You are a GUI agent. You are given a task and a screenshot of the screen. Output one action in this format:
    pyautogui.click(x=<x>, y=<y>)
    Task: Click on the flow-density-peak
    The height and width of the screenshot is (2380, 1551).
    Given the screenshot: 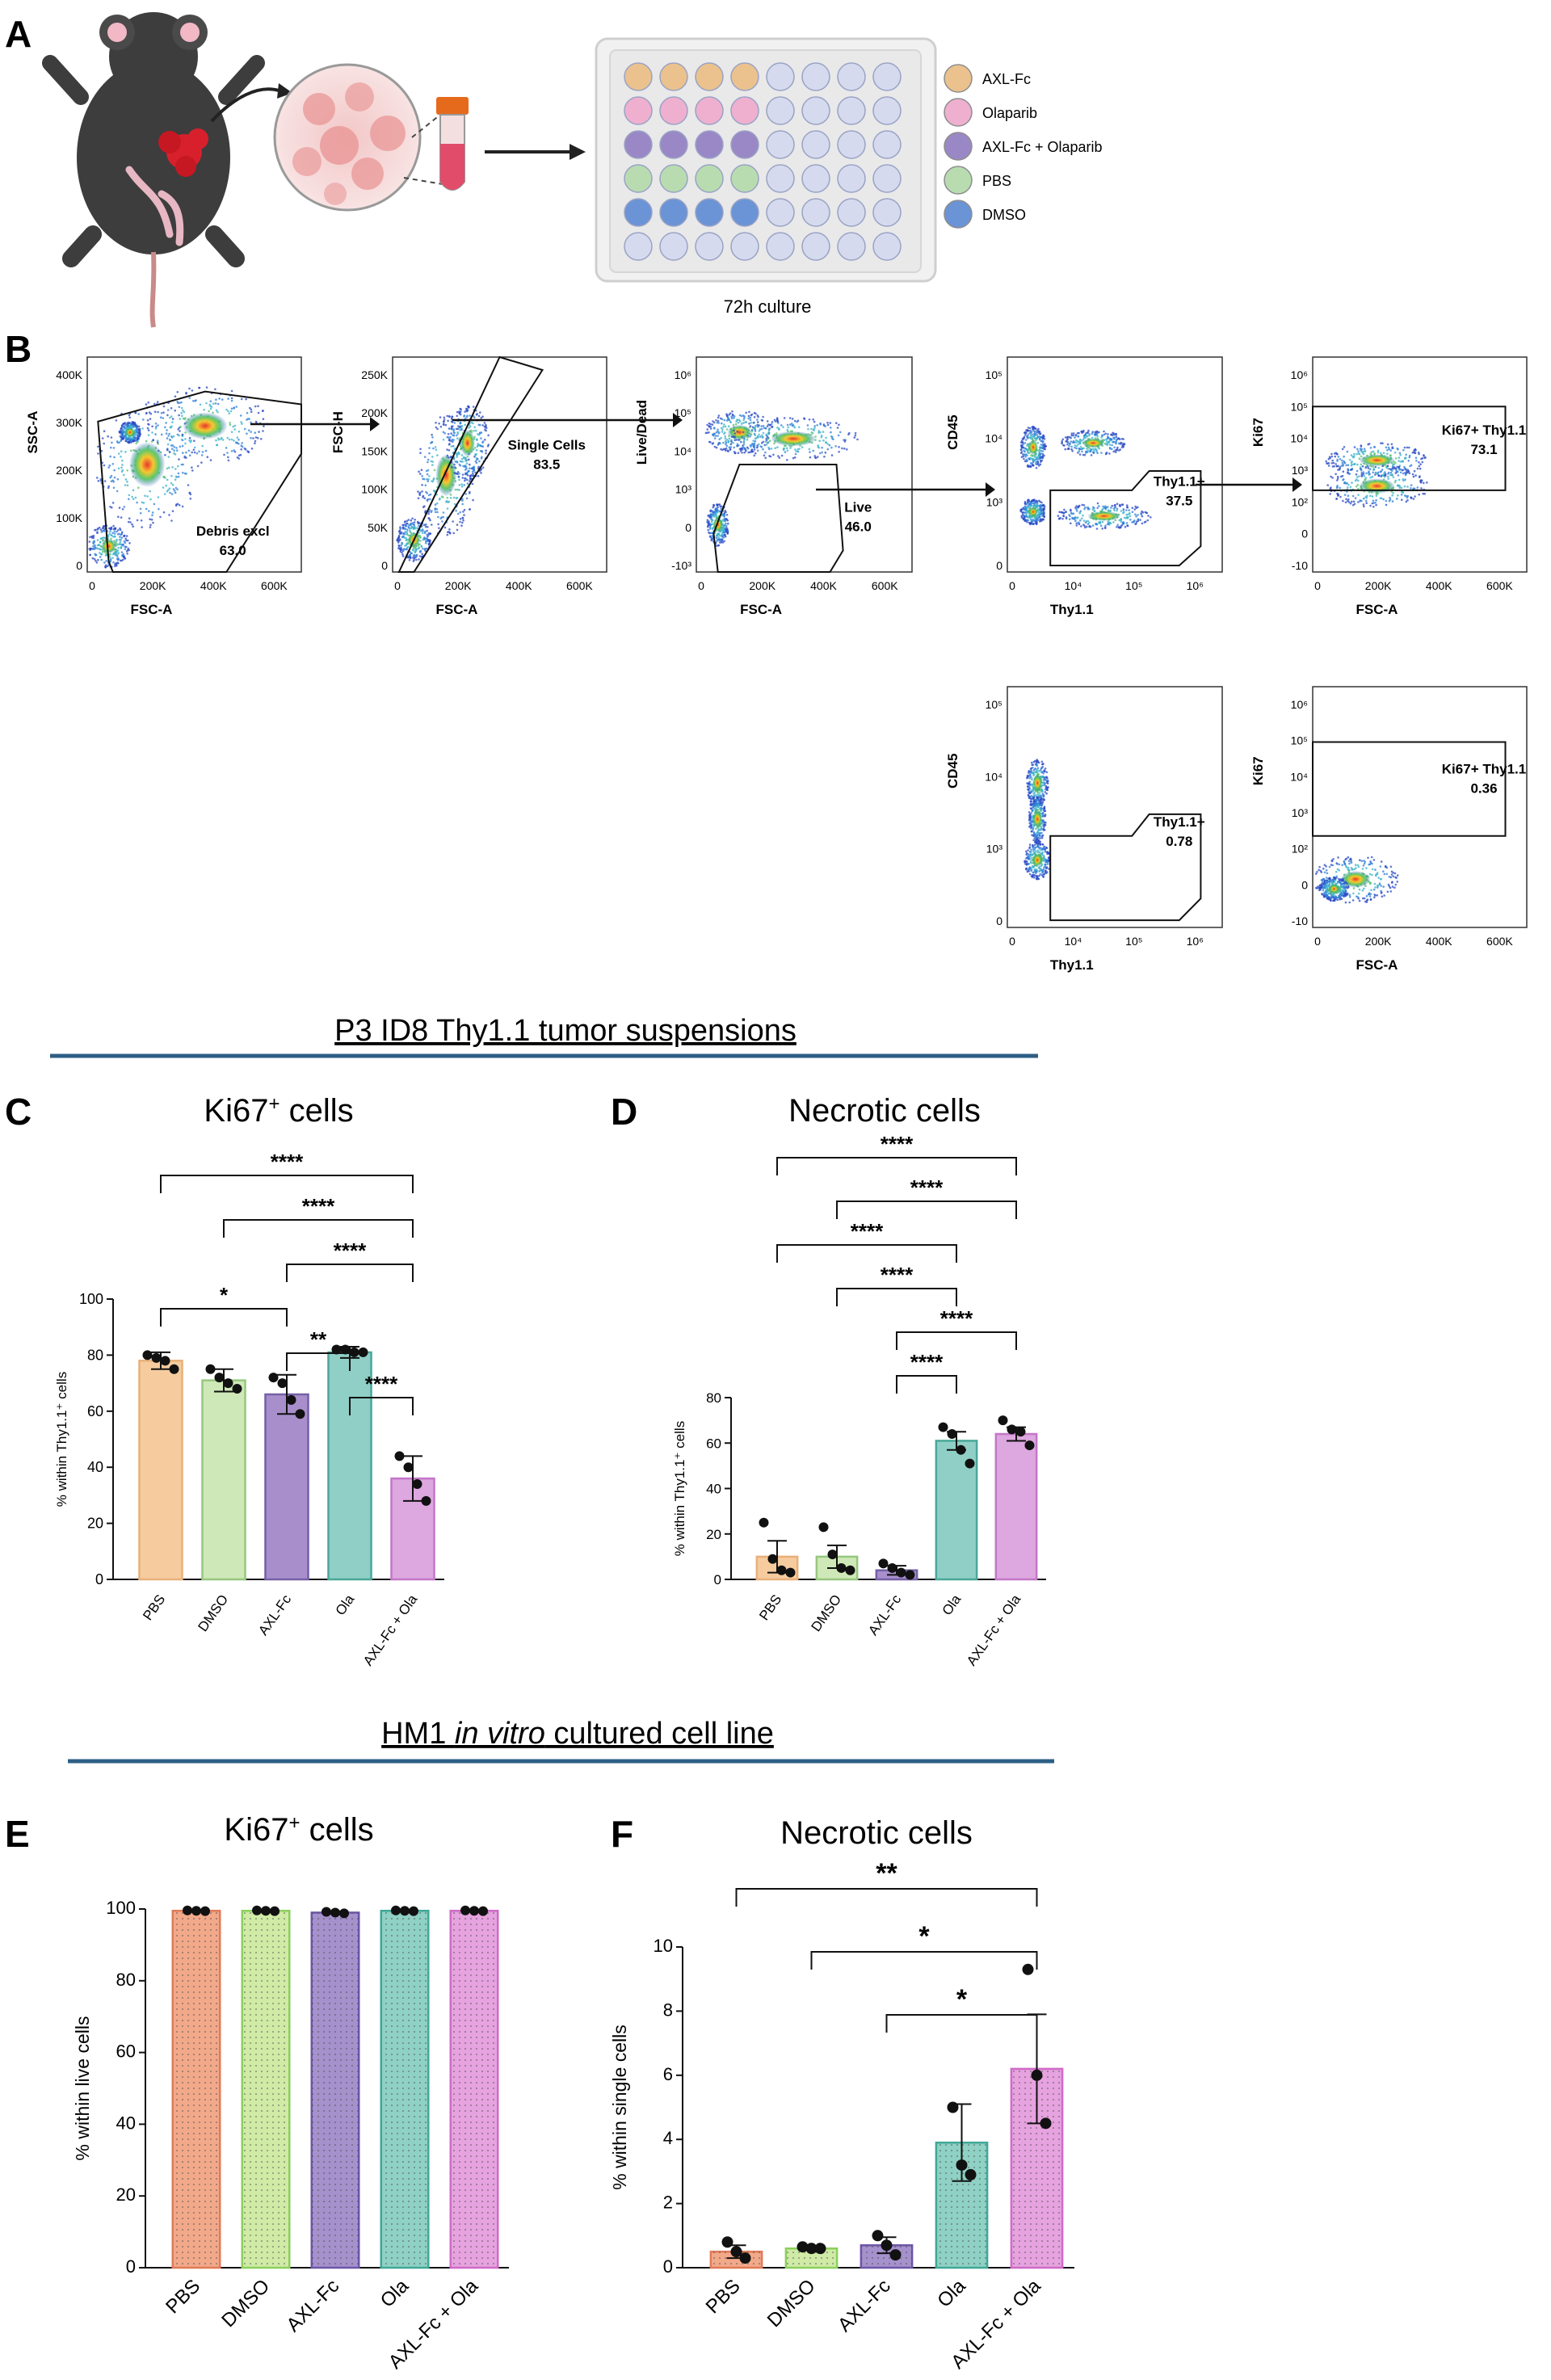 What is the action you would take?
    pyautogui.click(x=1377, y=486)
    